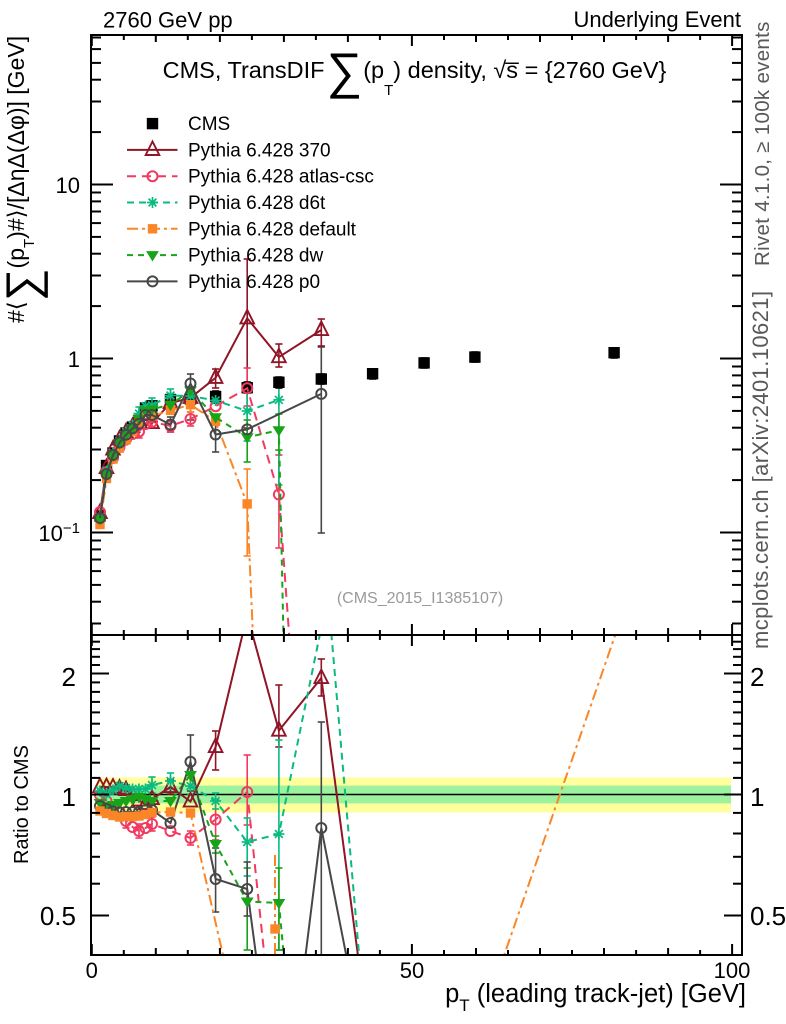 The height and width of the screenshot is (1024, 786). I want to click on svg-text: #⟨∑(pT)#⟩/[ΔηΔ(Δφ)] [GeV], so click(24, 179).